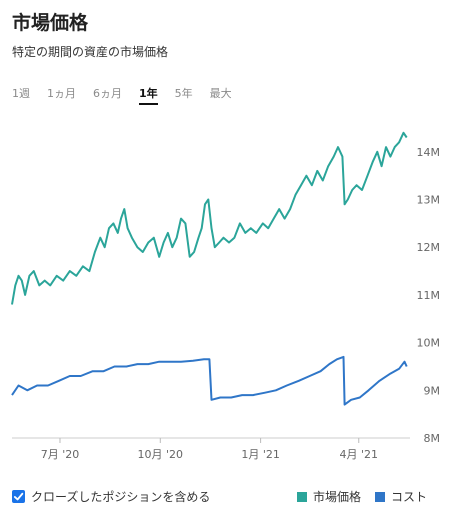 Image resolution: width=449 pixels, height=507 pixels. Describe the element at coordinates (429, 343) in the screenshot. I see `y-tick-label: 10M` at that location.